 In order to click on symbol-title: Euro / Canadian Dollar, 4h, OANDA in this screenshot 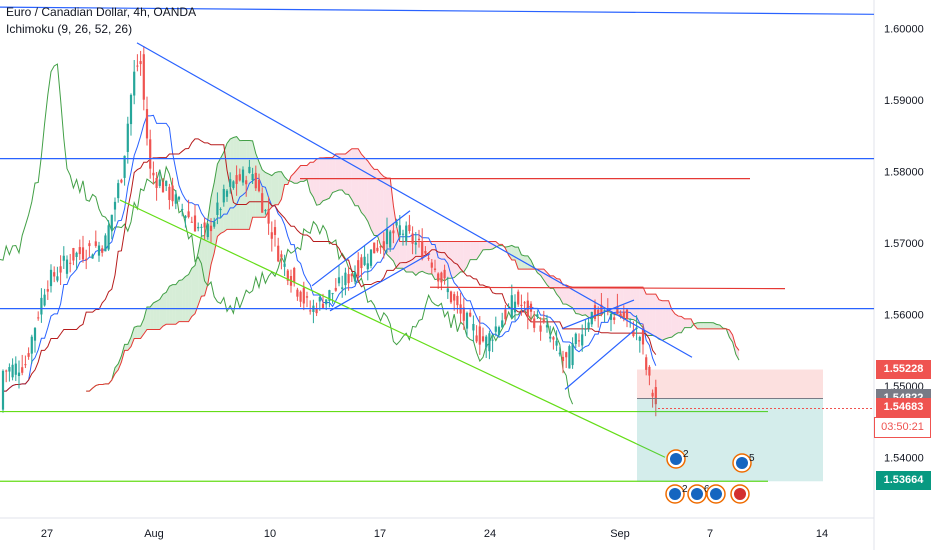, I will do `click(101, 12)`.